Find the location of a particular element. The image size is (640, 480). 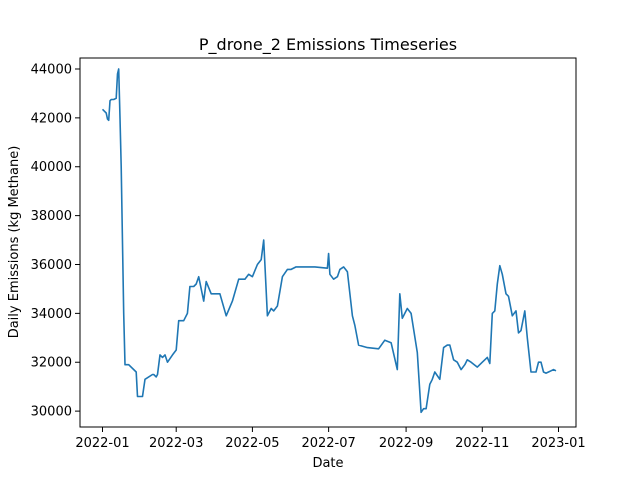

y-tick-label: 30000 is located at coordinates (51, 412).